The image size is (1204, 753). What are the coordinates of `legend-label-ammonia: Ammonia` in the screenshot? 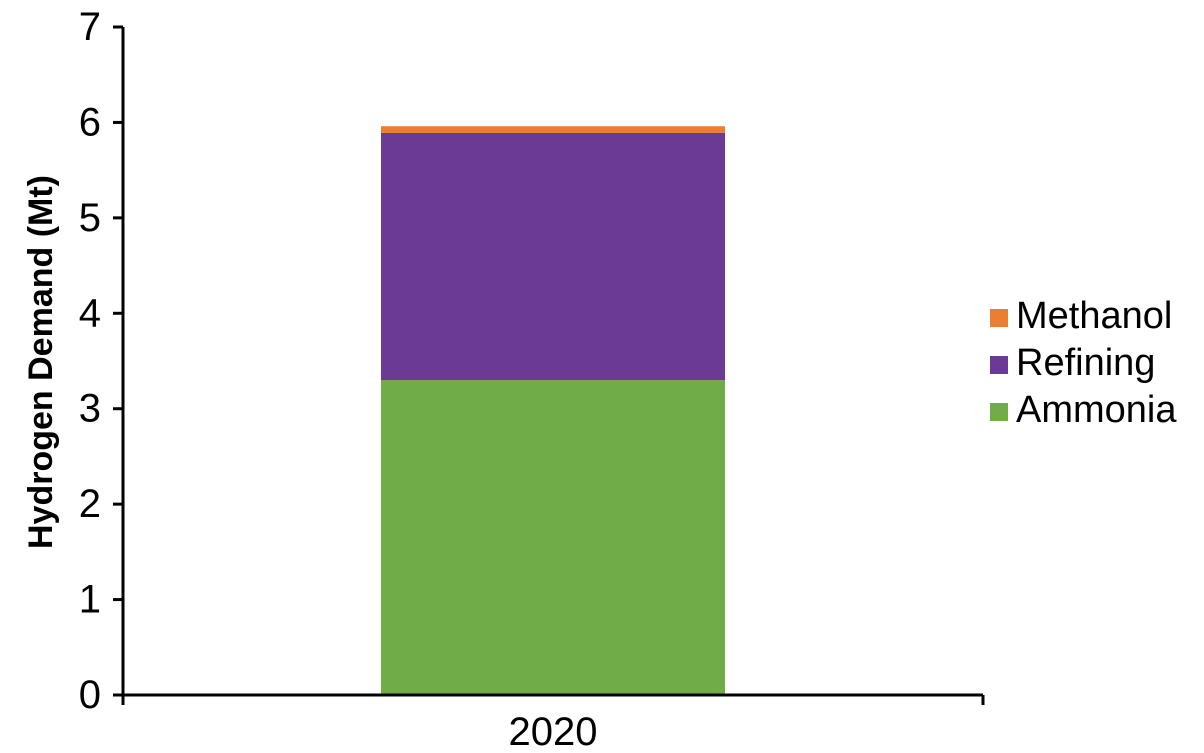 It's located at (1096, 410).